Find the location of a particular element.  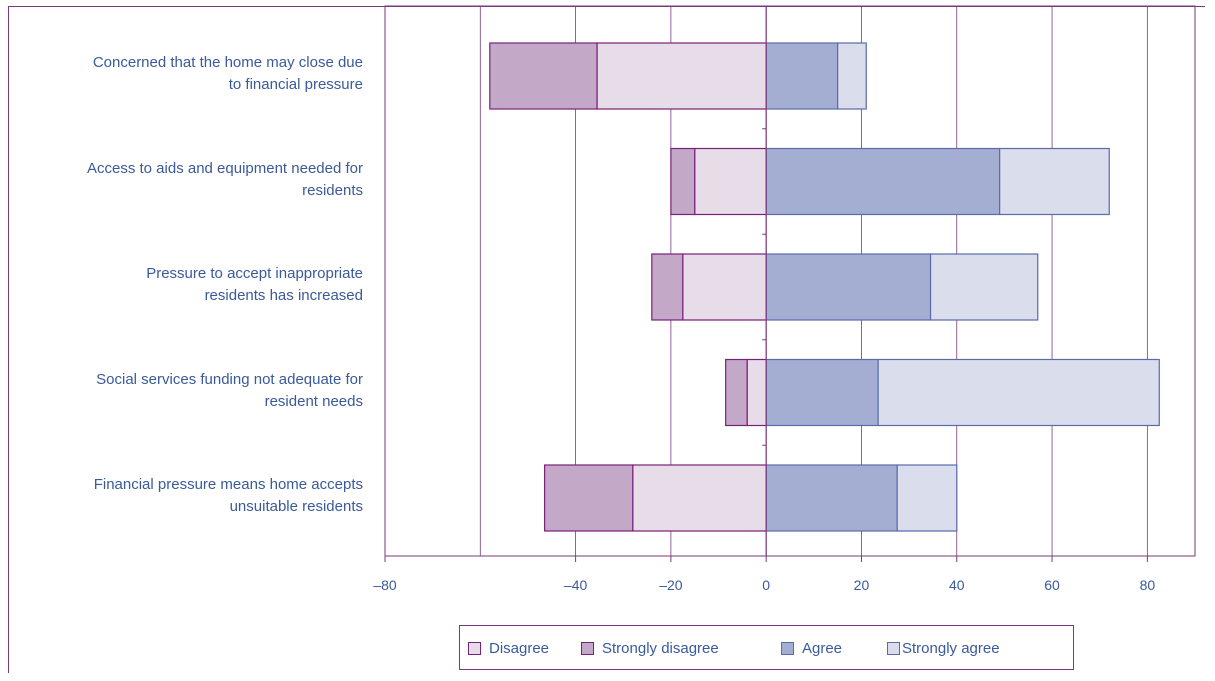

legend-label-disagree: Disagree is located at coordinates (519, 648).